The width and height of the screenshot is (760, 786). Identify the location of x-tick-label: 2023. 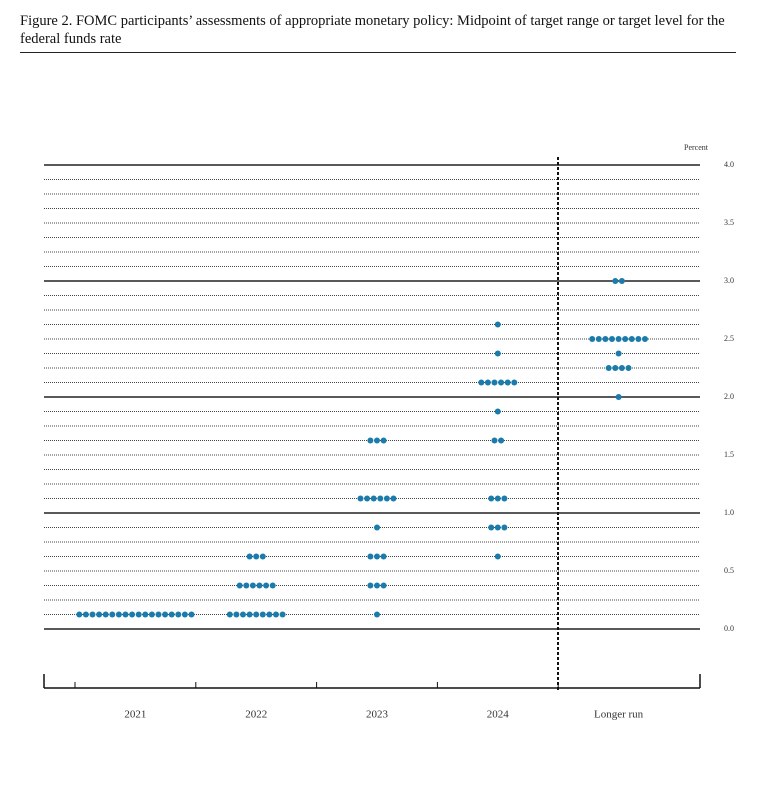
(377, 715).